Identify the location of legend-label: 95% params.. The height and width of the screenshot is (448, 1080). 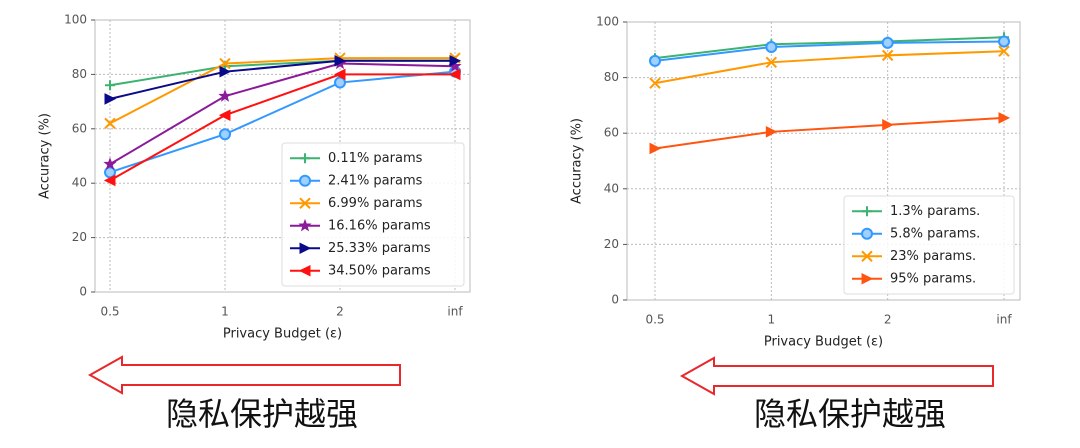
(933, 278).